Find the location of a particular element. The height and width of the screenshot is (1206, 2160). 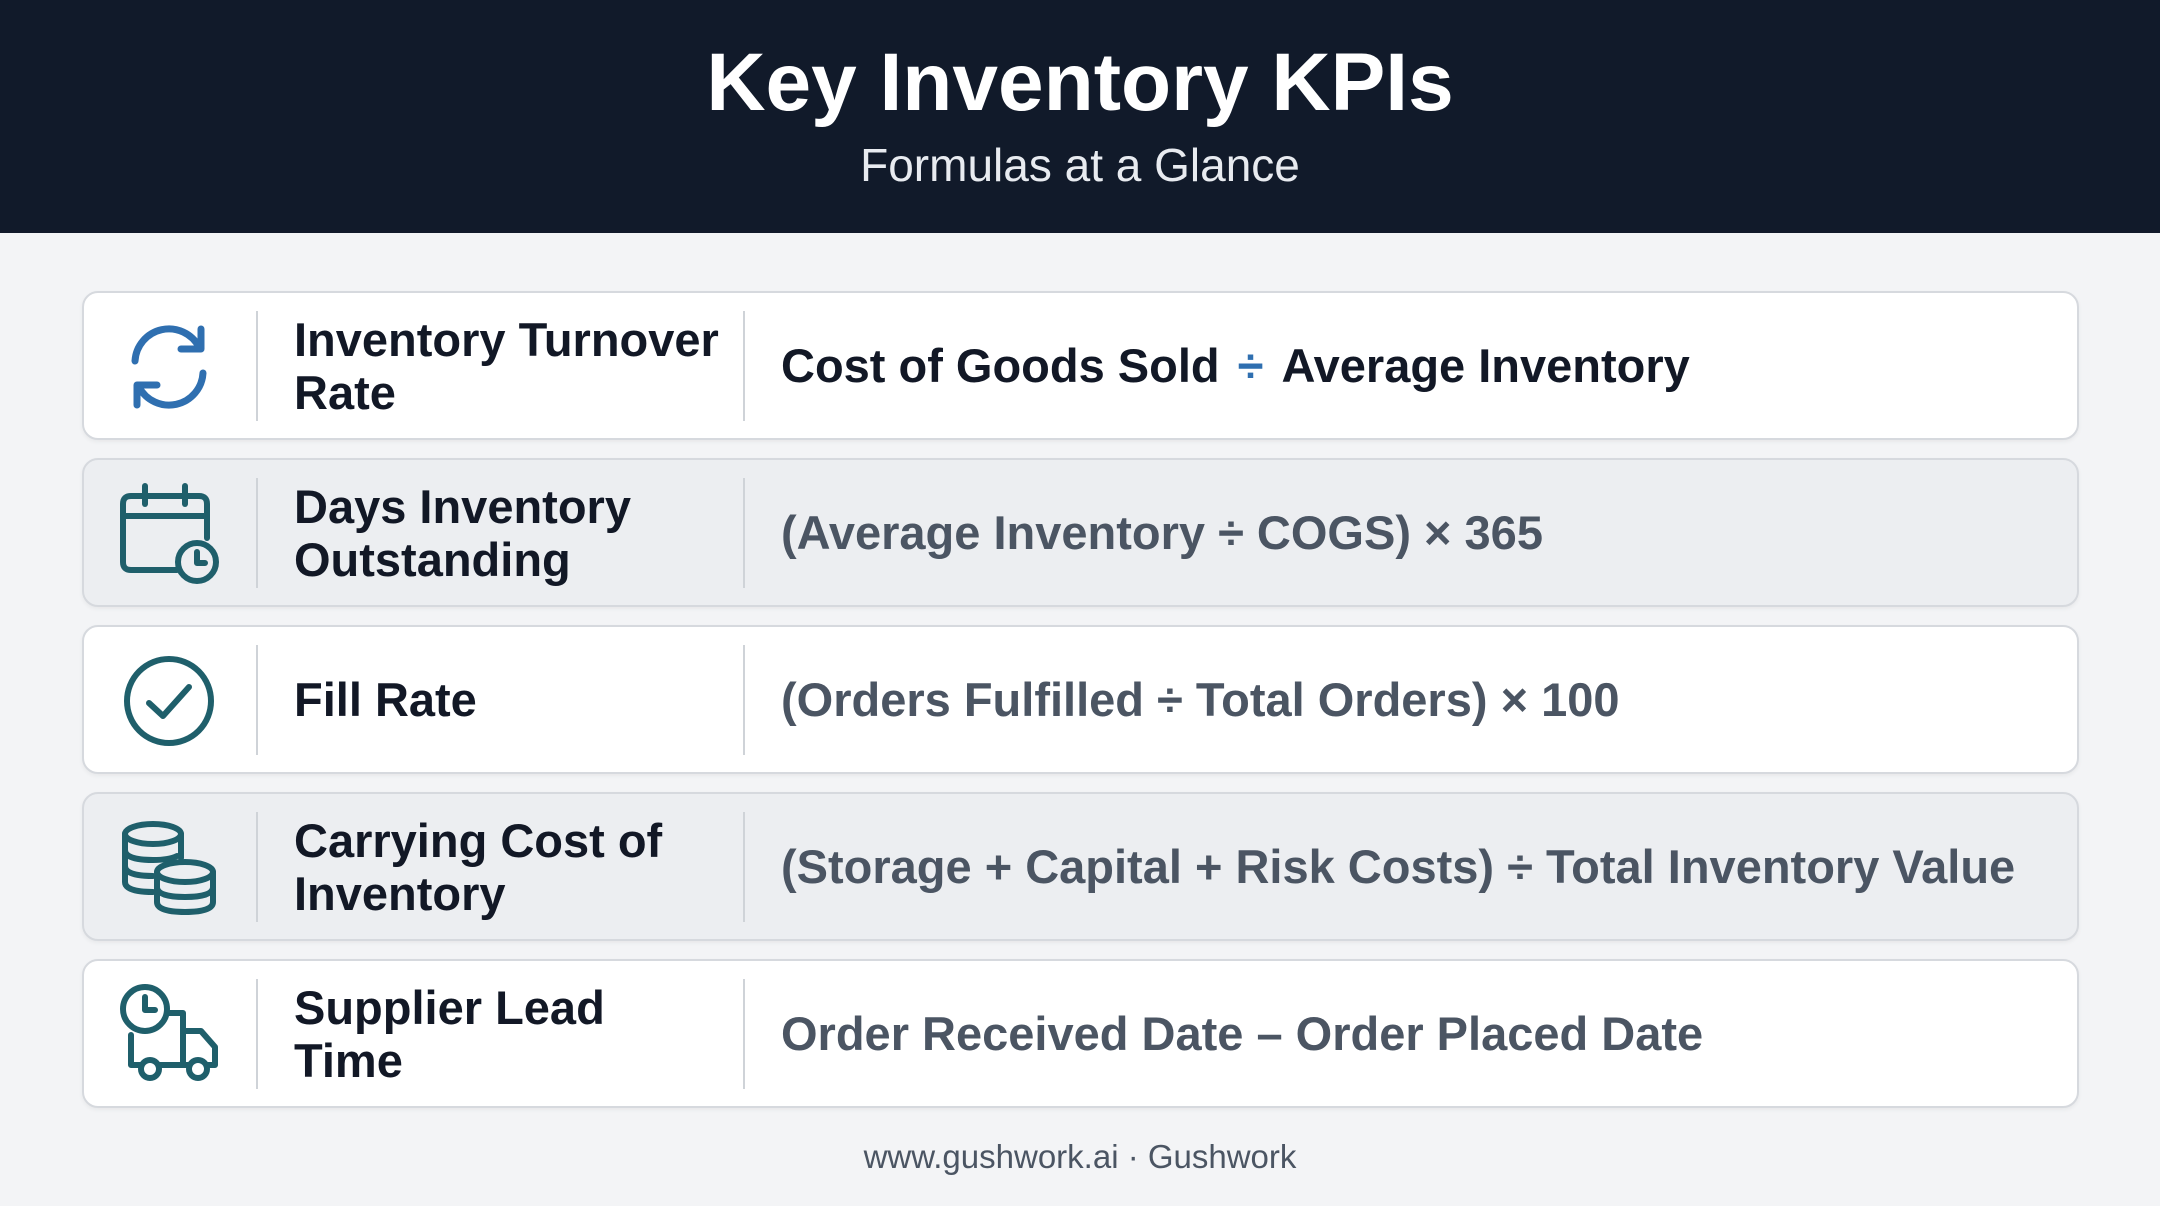

kpi-name: Carrying Cost of Inventory is located at coordinates (478, 866).